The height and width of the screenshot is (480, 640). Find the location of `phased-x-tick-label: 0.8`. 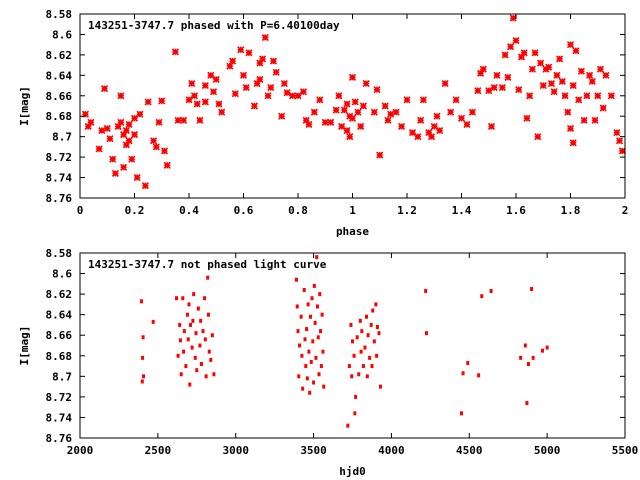

phased-x-tick-label: 0.8 is located at coordinates (298, 210).